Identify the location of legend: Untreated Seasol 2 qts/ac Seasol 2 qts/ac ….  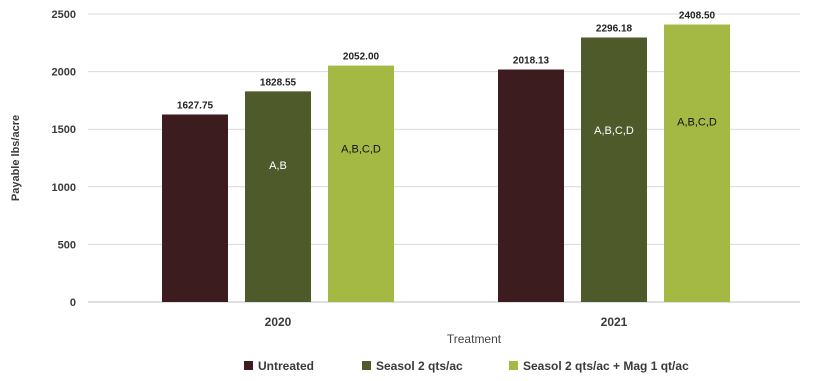
(466, 366).